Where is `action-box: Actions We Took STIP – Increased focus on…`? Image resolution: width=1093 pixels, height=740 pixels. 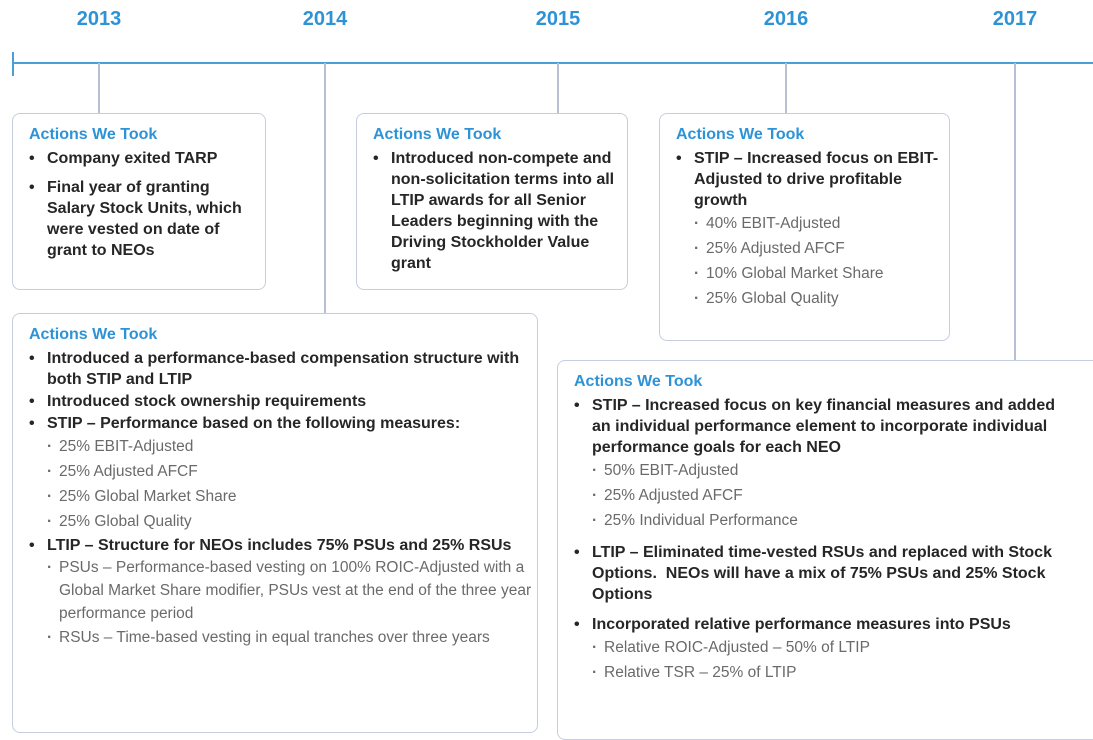 action-box: Actions We Took STIP – Increased focus on… is located at coordinates (804, 227).